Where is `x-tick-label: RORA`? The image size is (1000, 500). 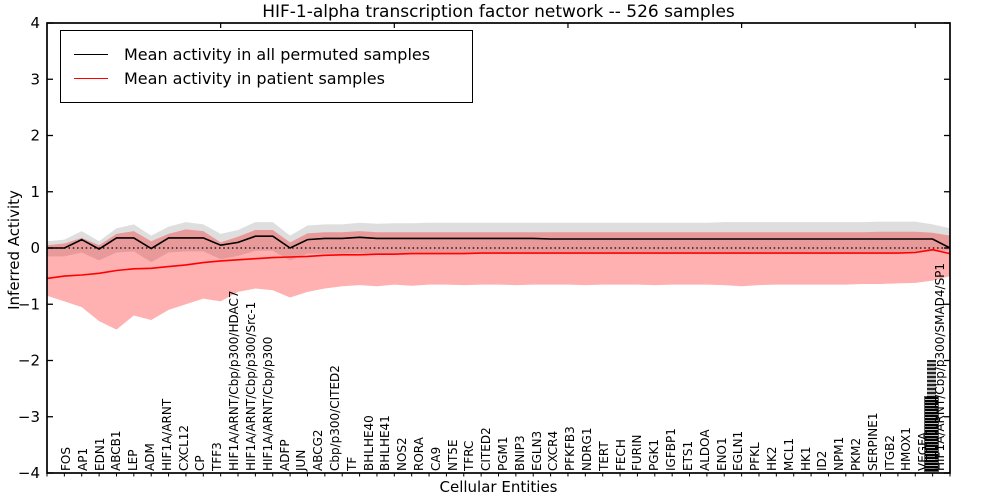
x-tick-label: RORA is located at coordinates (418, 454).